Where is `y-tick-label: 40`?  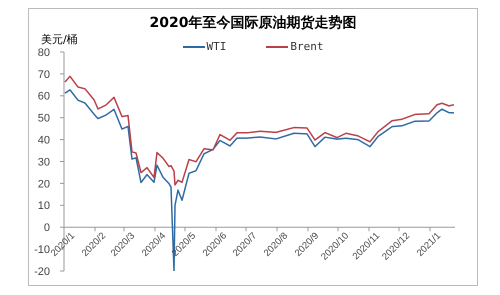 y-tick-label: 40 is located at coordinates (44, 140).